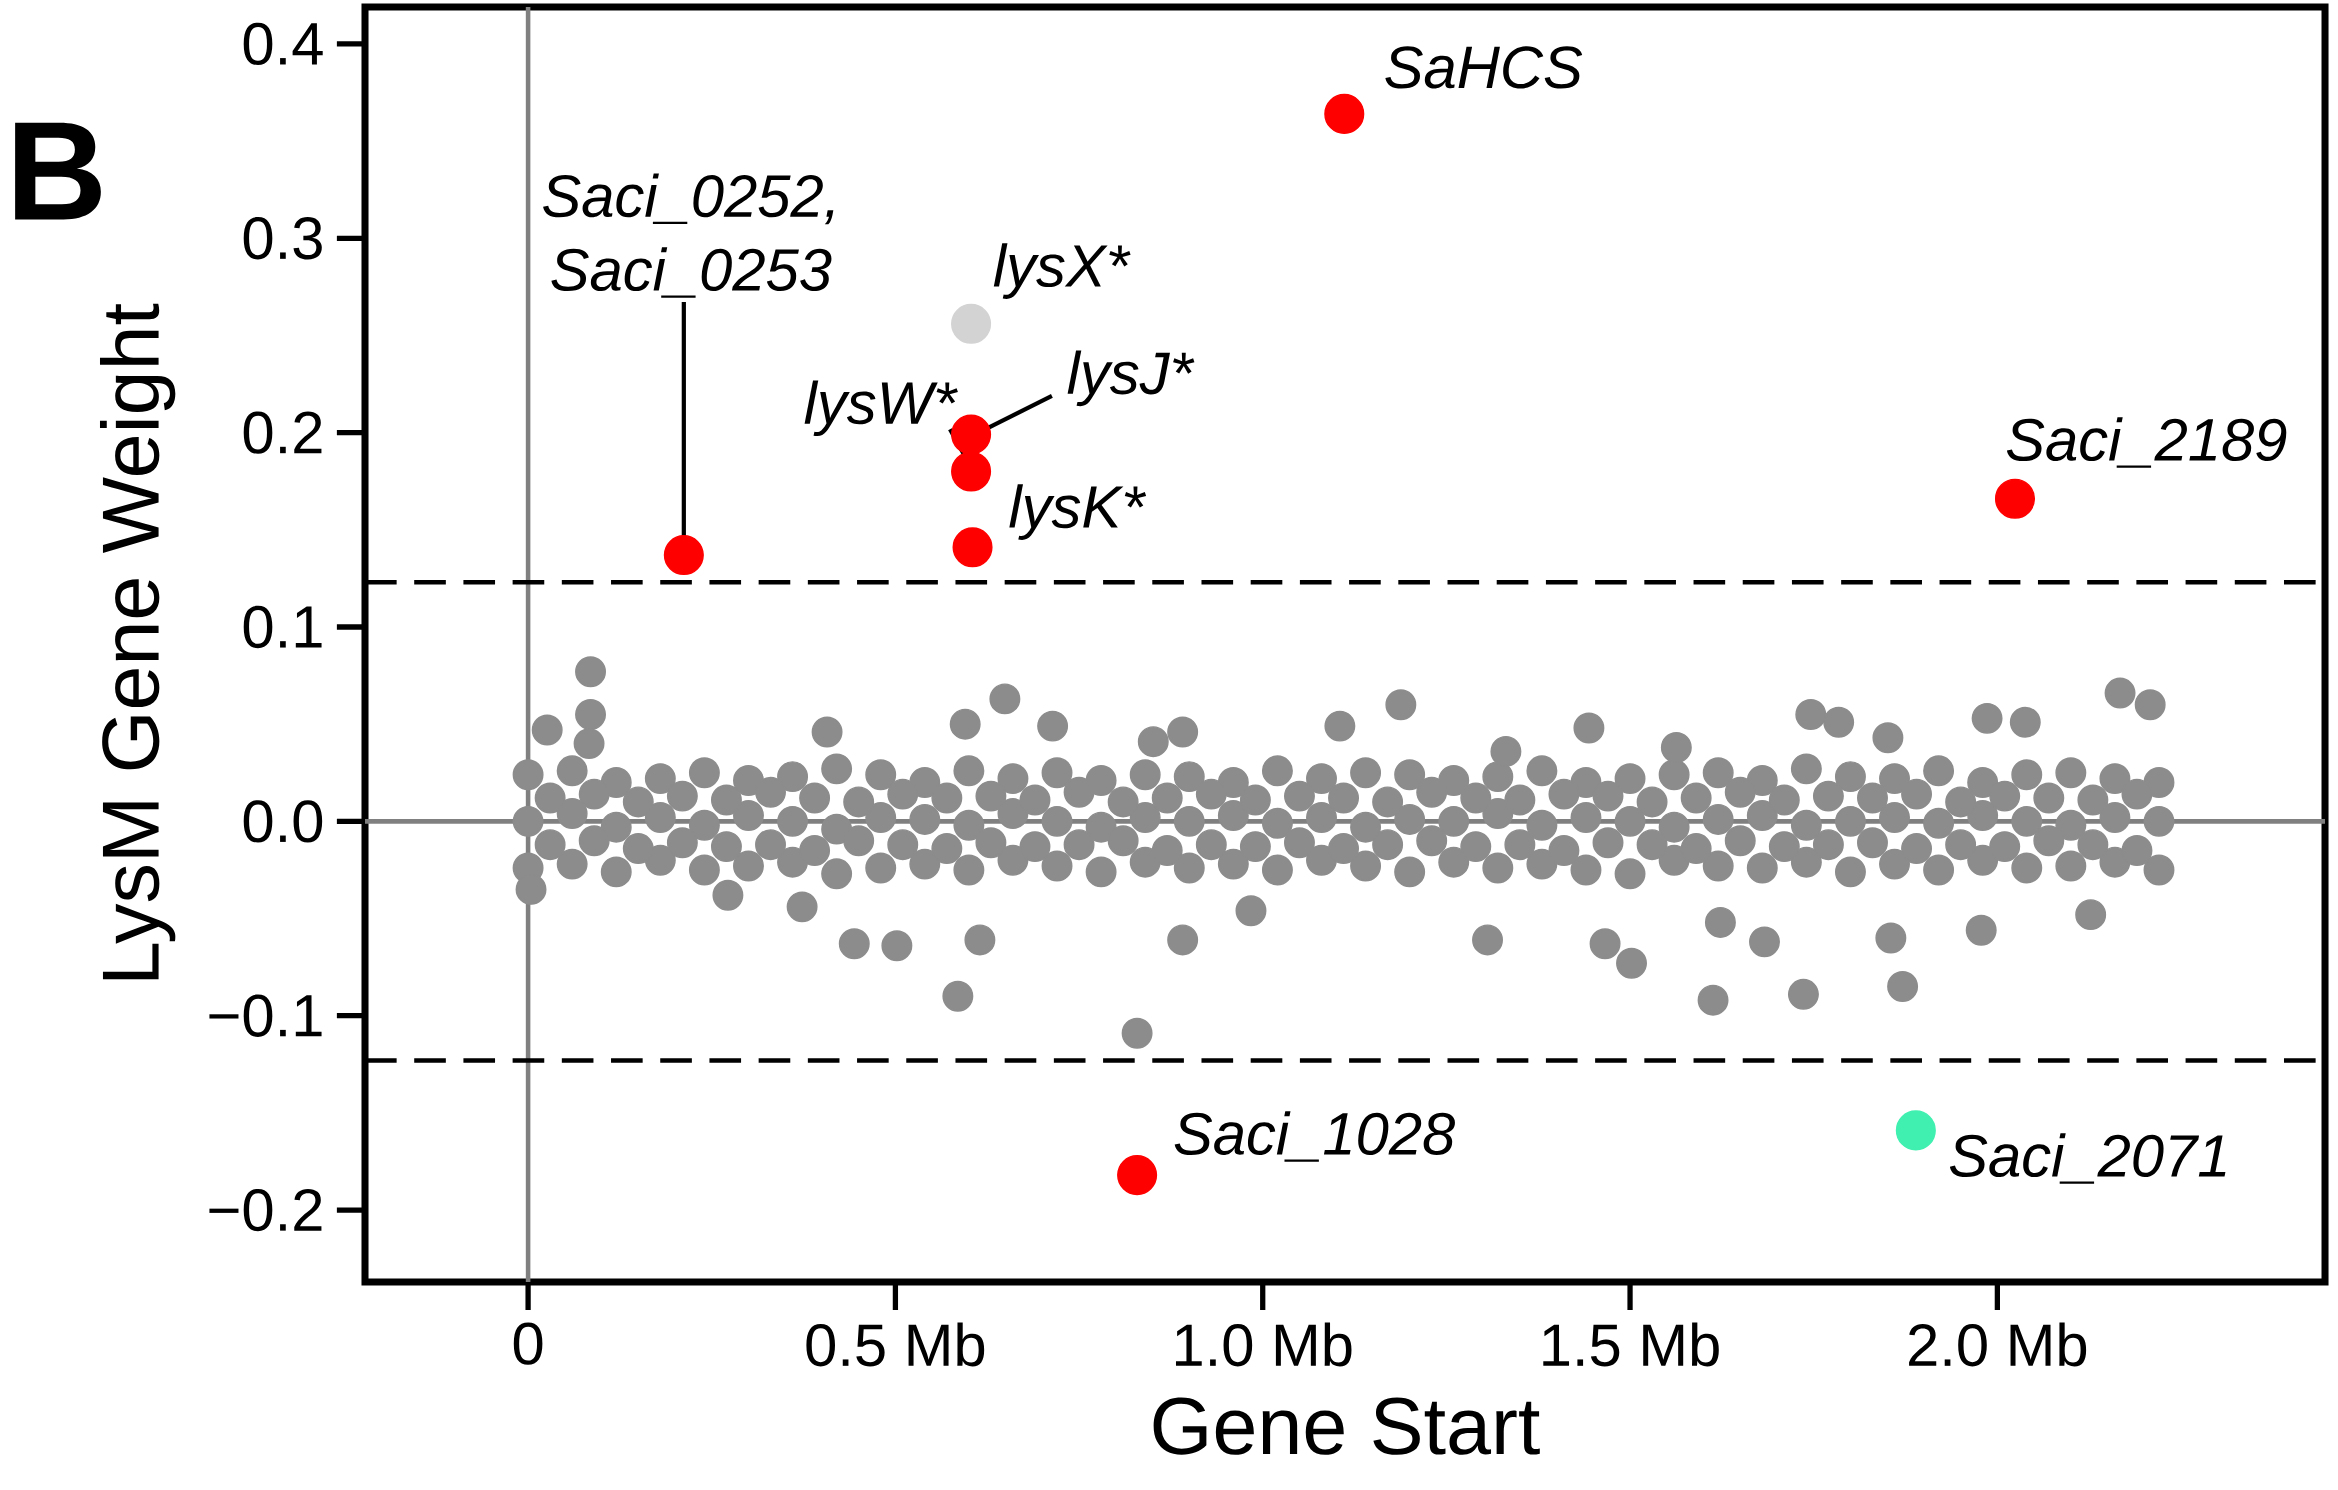 This screenshot has width=2338, height=1490. Describe the element at coordinates (1631, 1344) in the screenshot. I see `x-tick-label: 1.5 Mb` at that location.